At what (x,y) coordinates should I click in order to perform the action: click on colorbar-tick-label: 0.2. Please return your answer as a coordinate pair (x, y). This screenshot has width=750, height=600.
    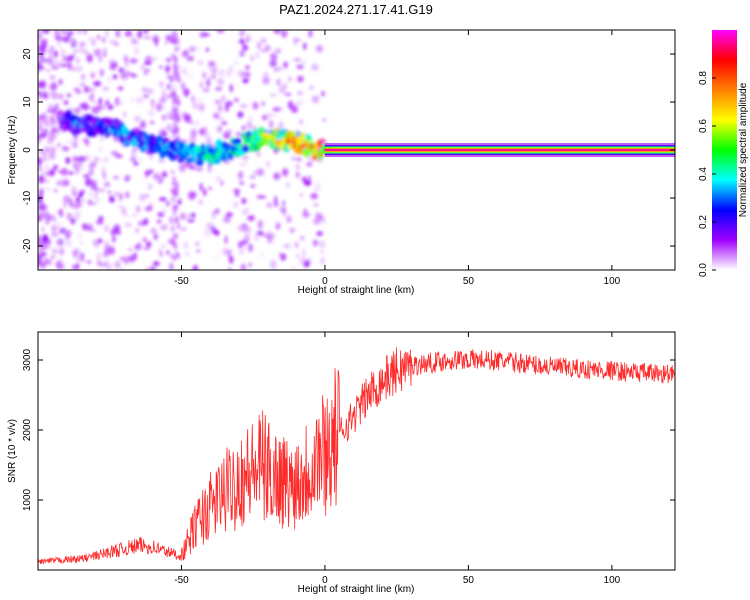
    Looking at the image, I should click on (703, 222).